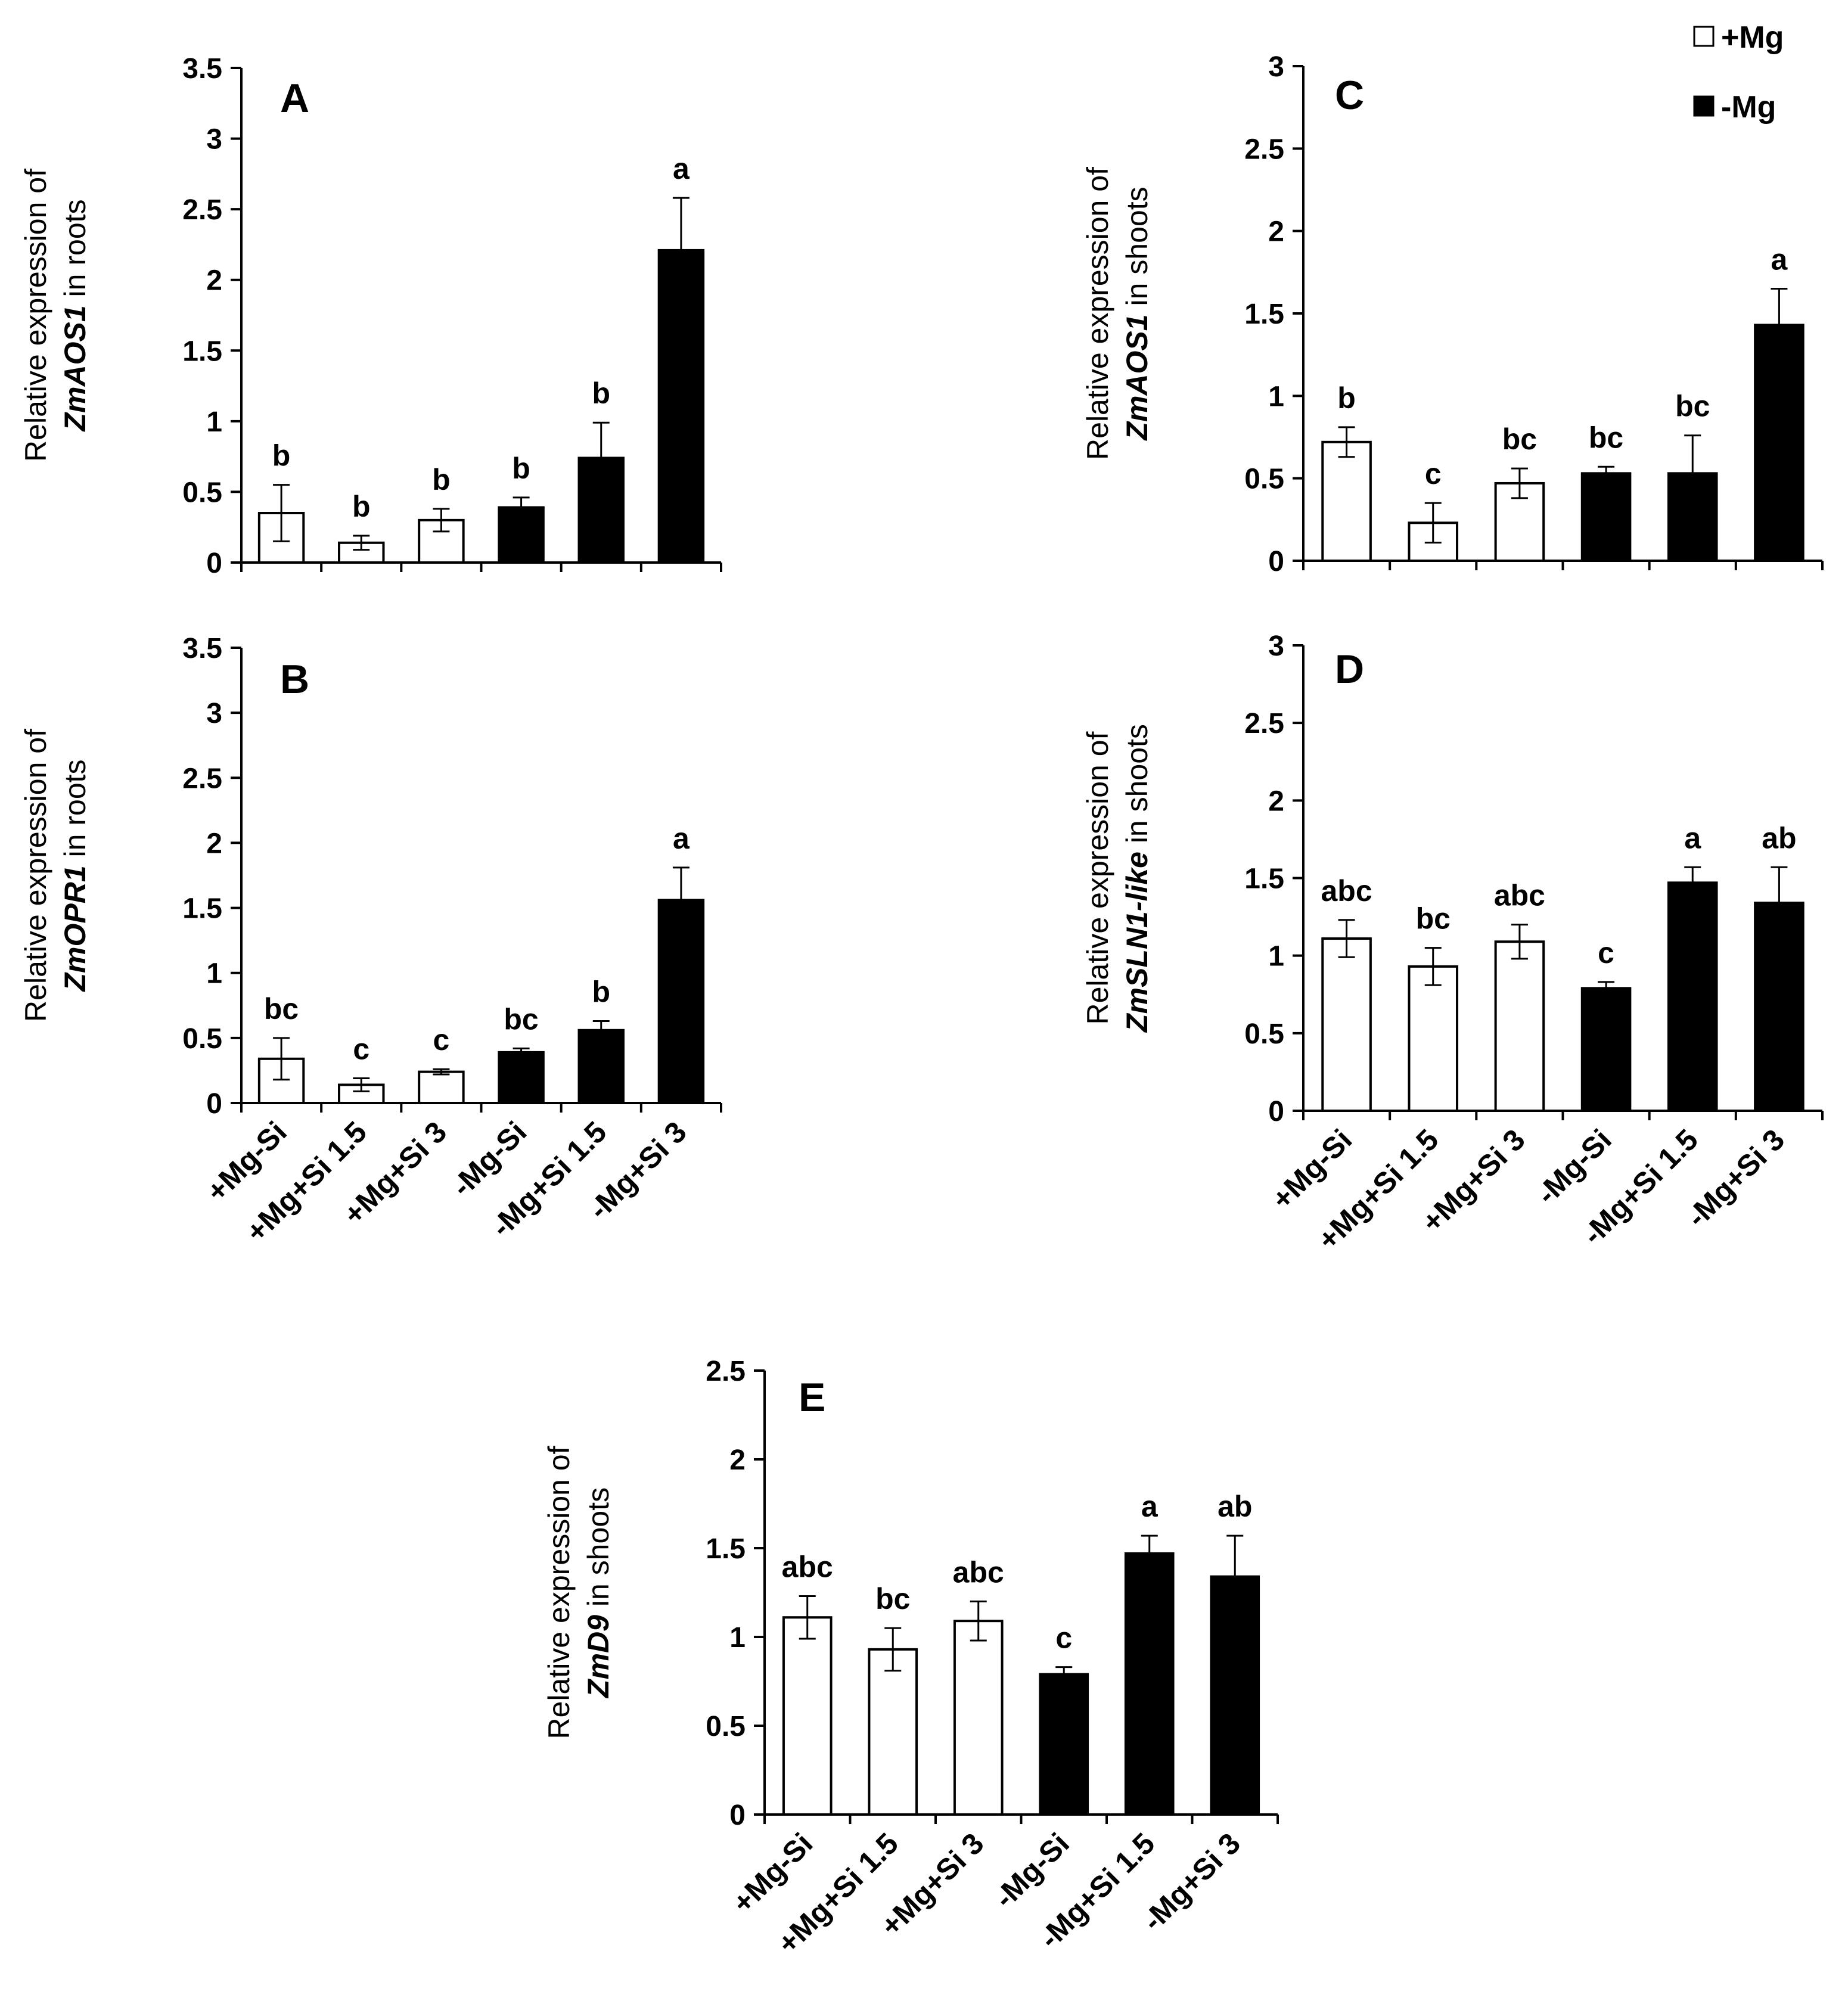 The width and height of the screenshot is (1848, 2007). Describe the element at coordinates (1738, 72) in the screenshot. I see `legend: +Mg -Mg` at that location.